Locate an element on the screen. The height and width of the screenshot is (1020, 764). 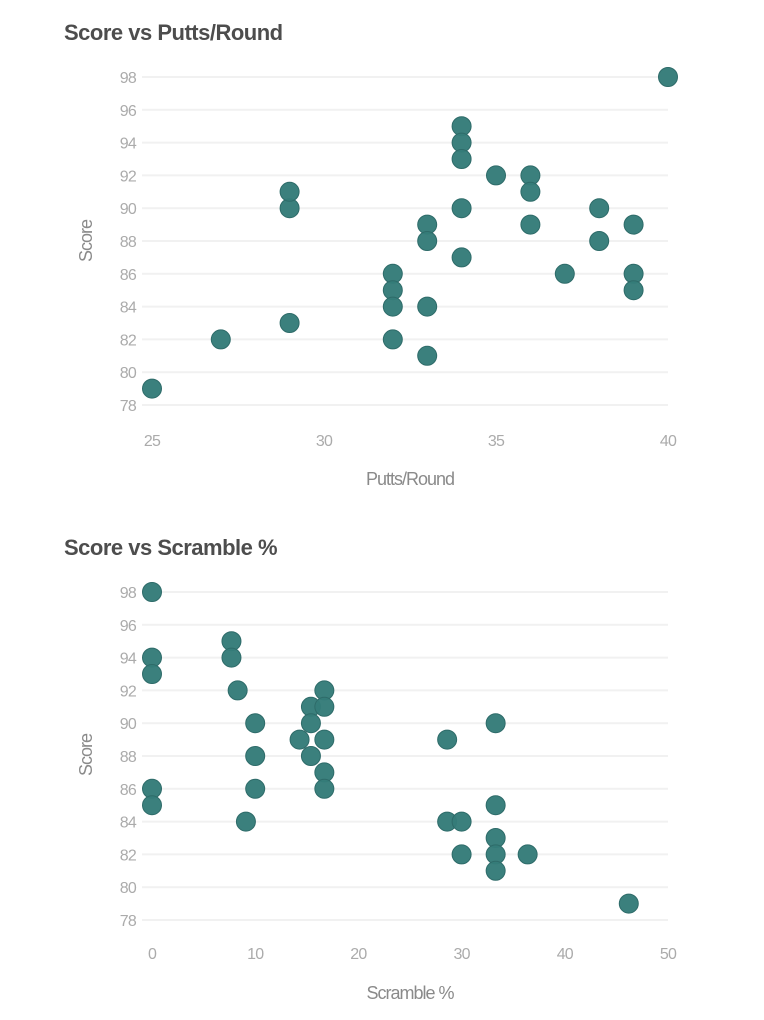
chart-title: Score vs Putts/Round is located at coordinates (173, 32).